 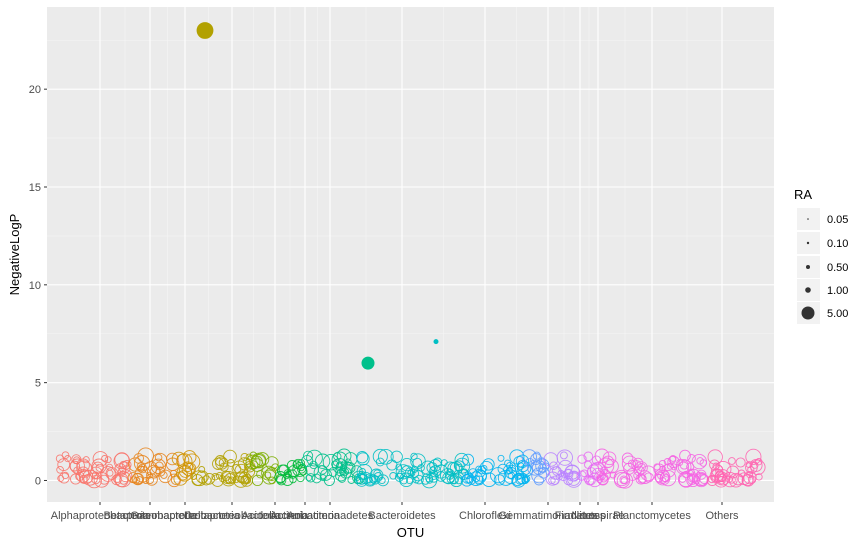 I want to click on legend-key-circle, so click(x=808, y=243).